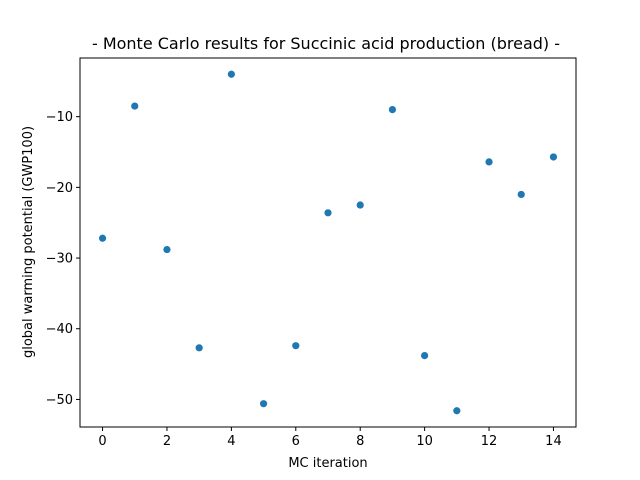 Image resolution: width=640 pixels, height=480 pixels. I want to click on x-tick-label: 8, so click(360, 441).